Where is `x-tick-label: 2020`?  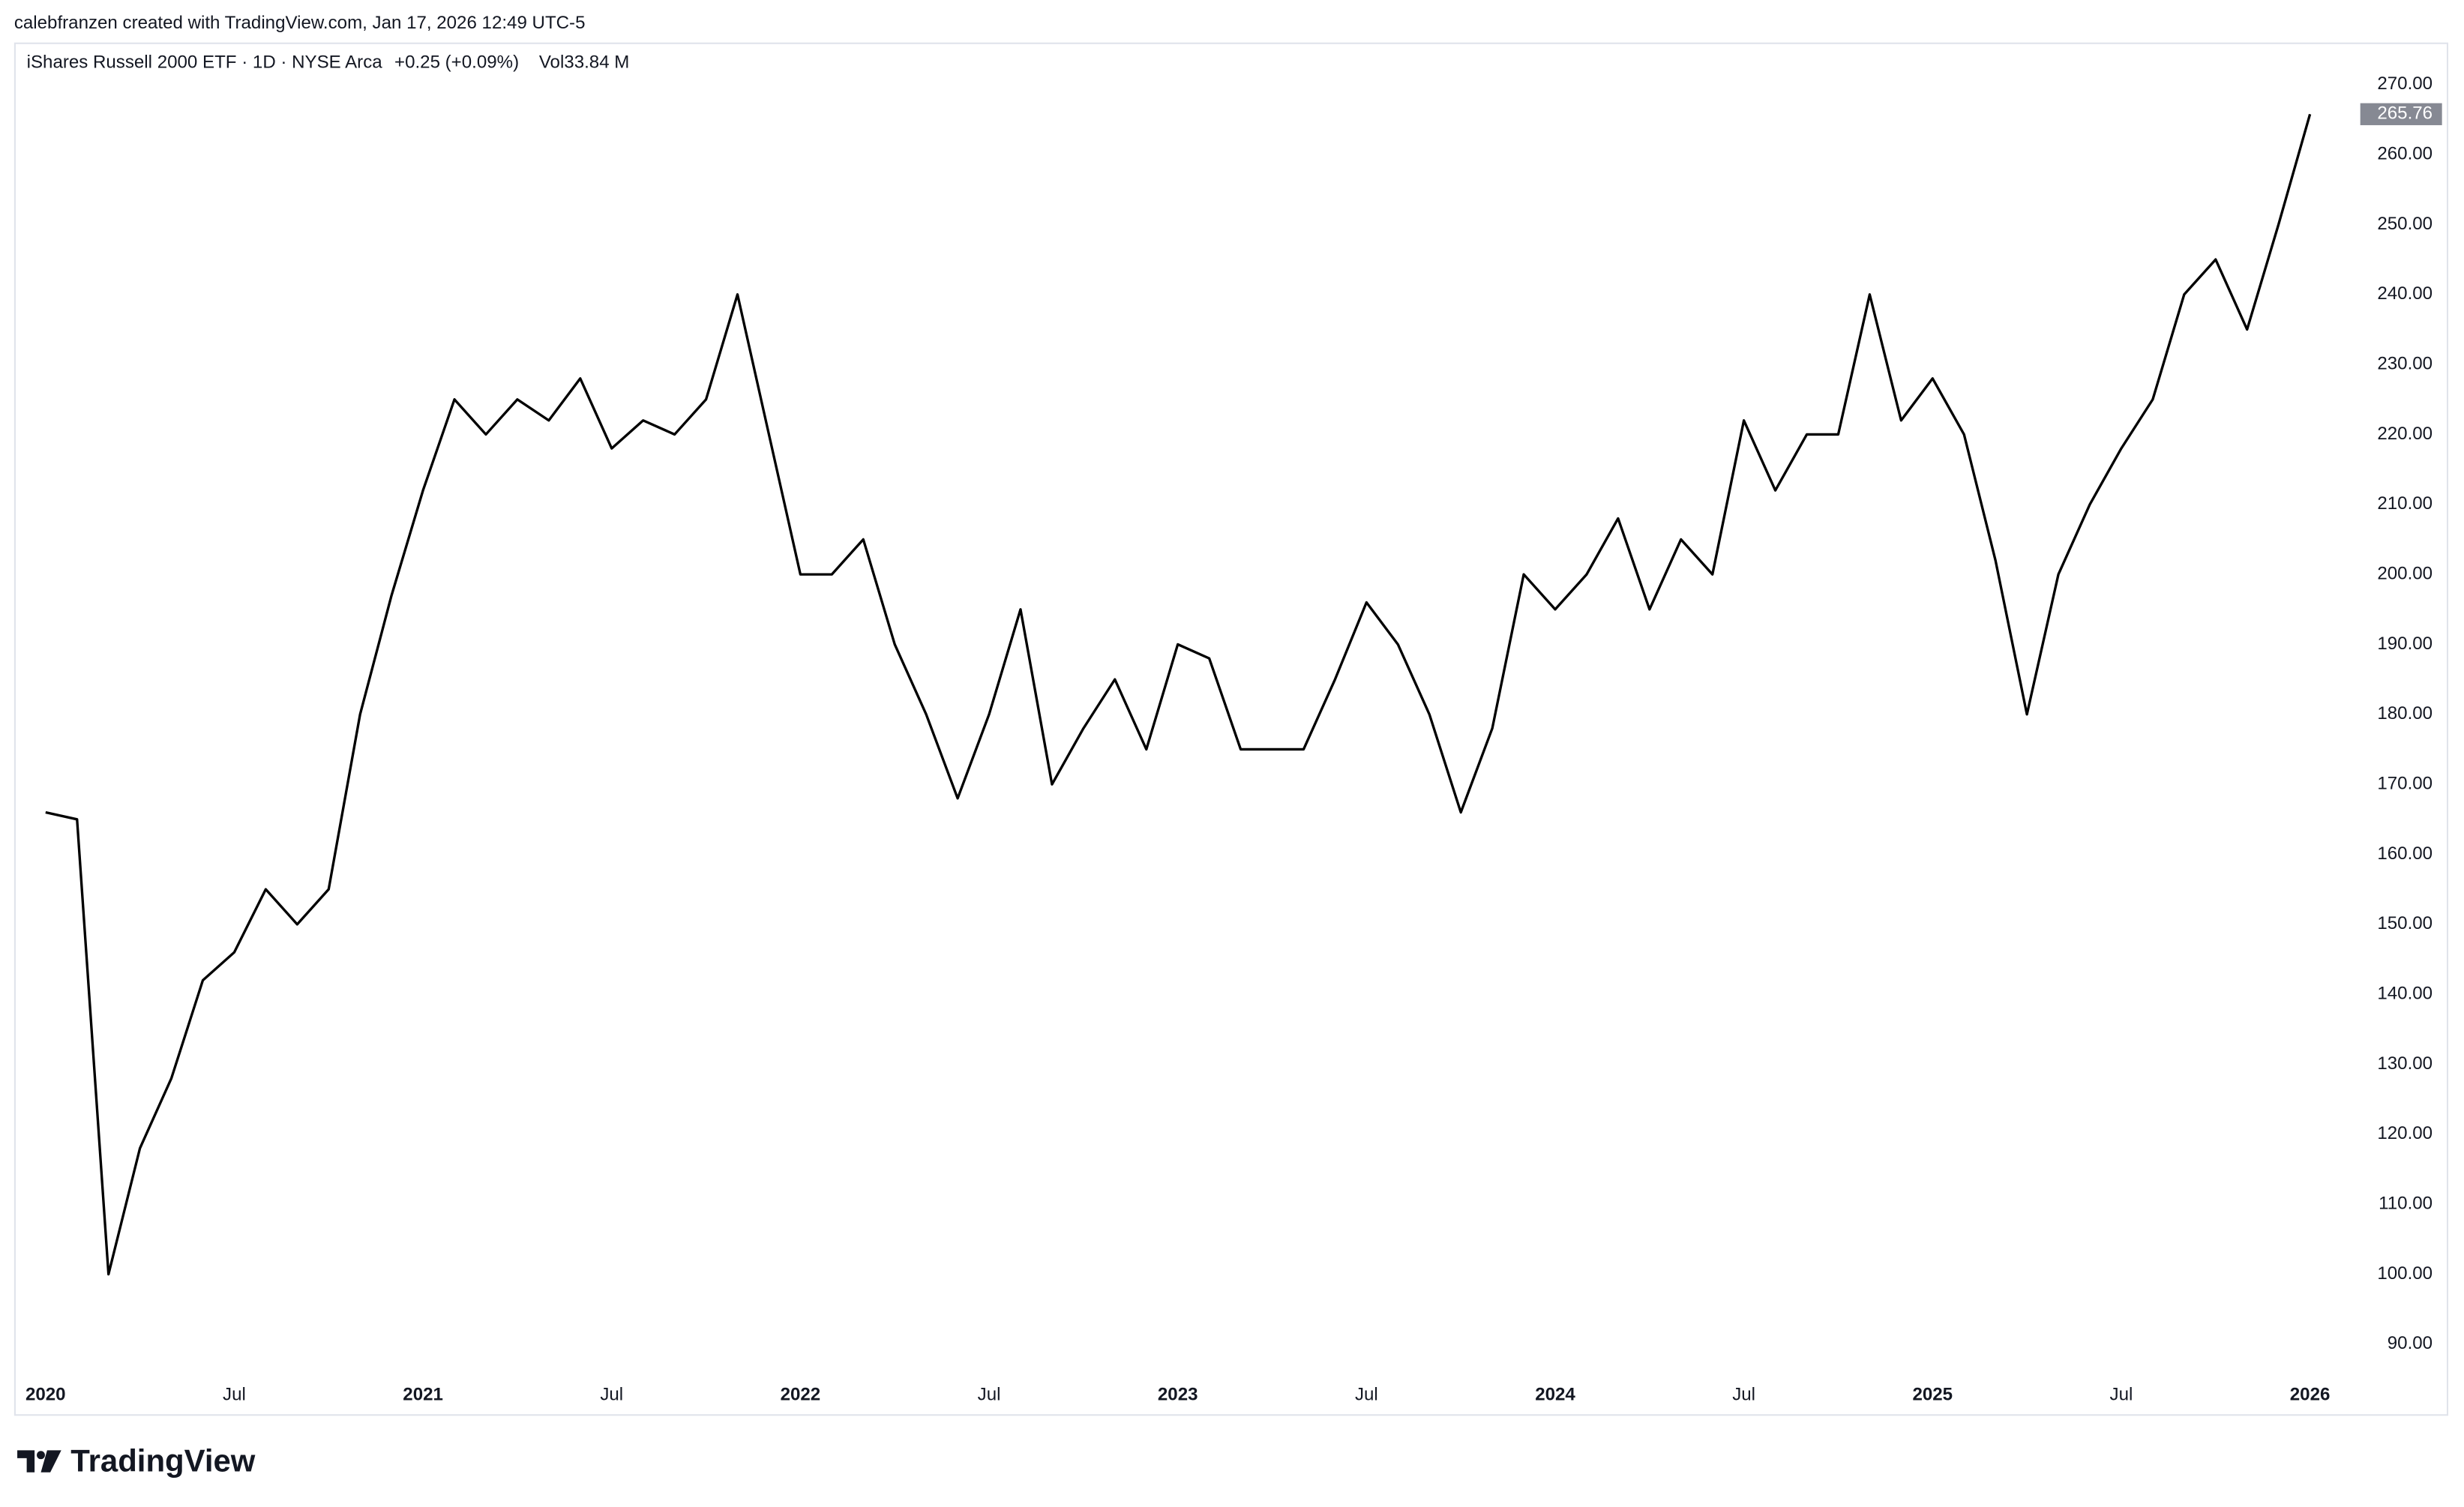 x-tick-label: 2020 is located at coordinates (45, 1394).